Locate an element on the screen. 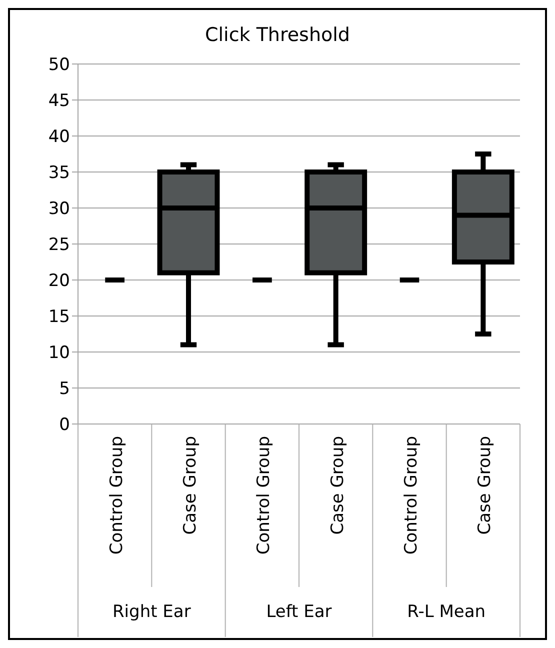 This screenshot has width=555, height=648. y-tick-label: 40 is located at coordinates (59, 137).